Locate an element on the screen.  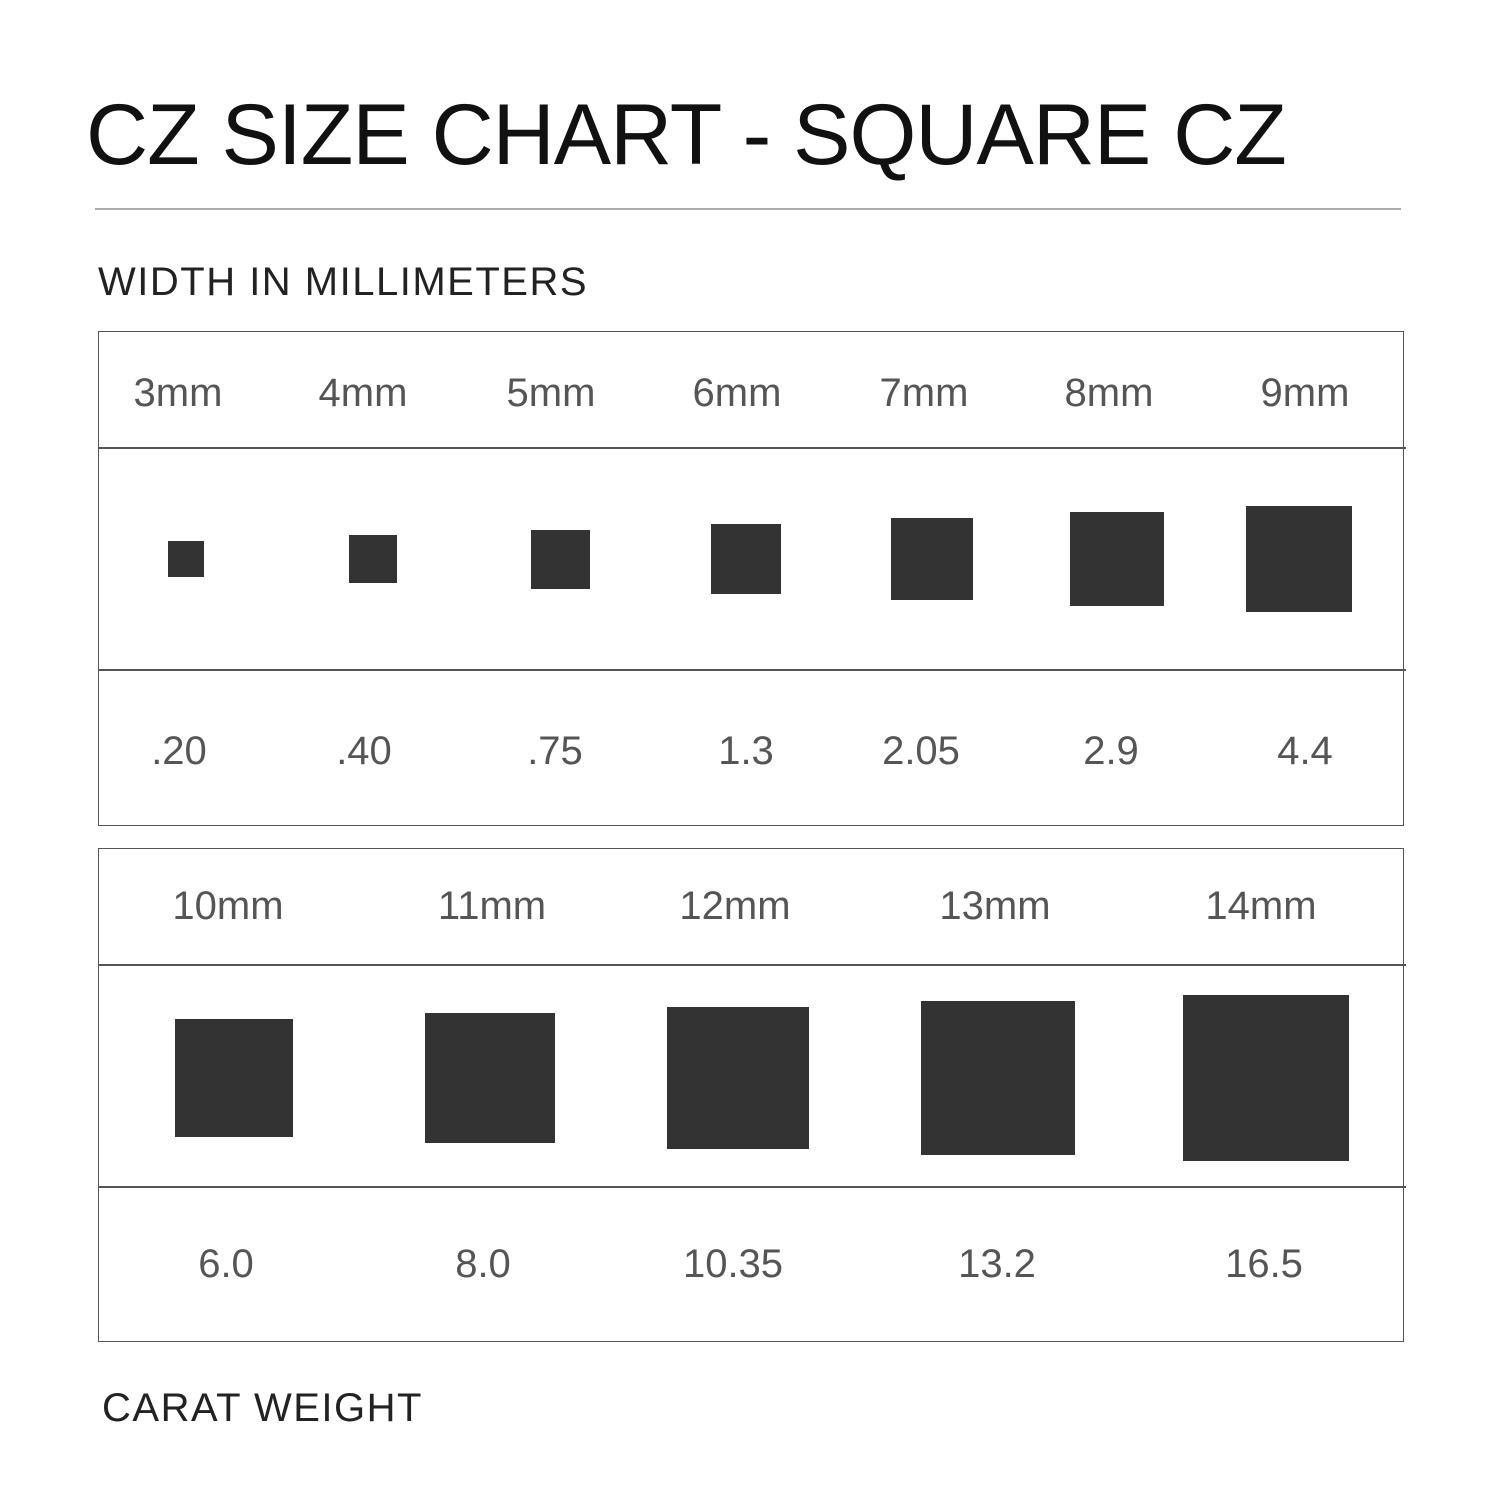
size-label: 6mm is located at coordinates (737, 393).